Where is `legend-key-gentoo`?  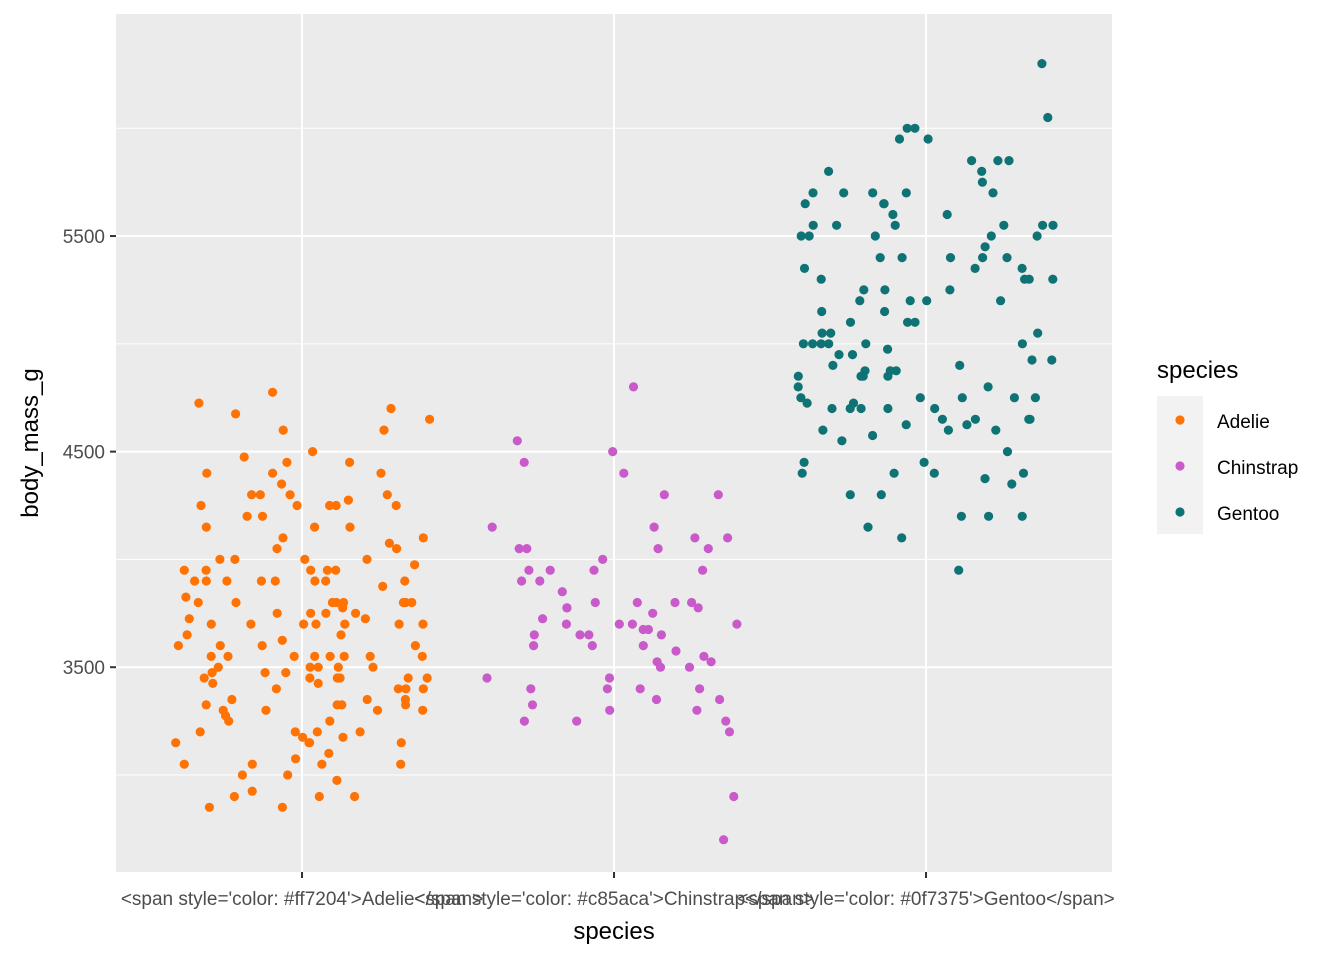
legend-key-gentoo is located at coordinates (1180, 512).